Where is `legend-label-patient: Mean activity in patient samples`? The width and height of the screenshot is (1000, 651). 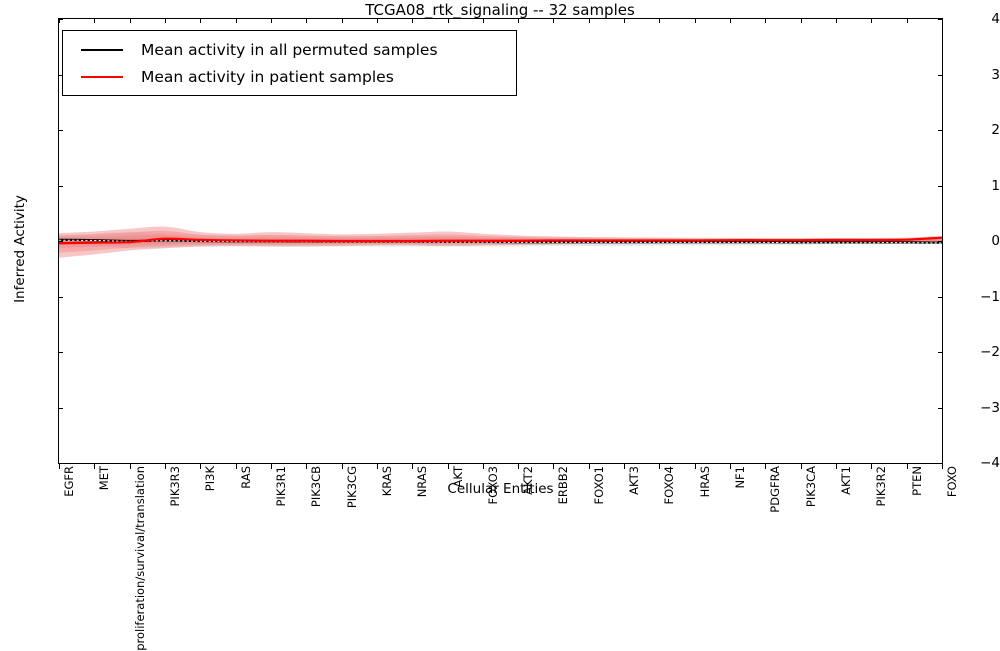 legend-label-patient: Mean activity in patient samples is located at coordinates (267, 76).